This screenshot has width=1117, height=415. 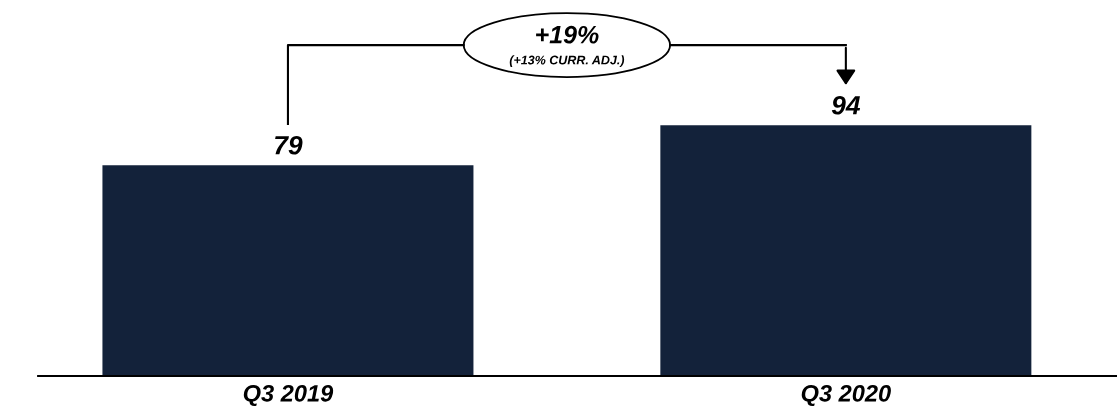 I want to click on text: +19%, so click(x=567, y=34).